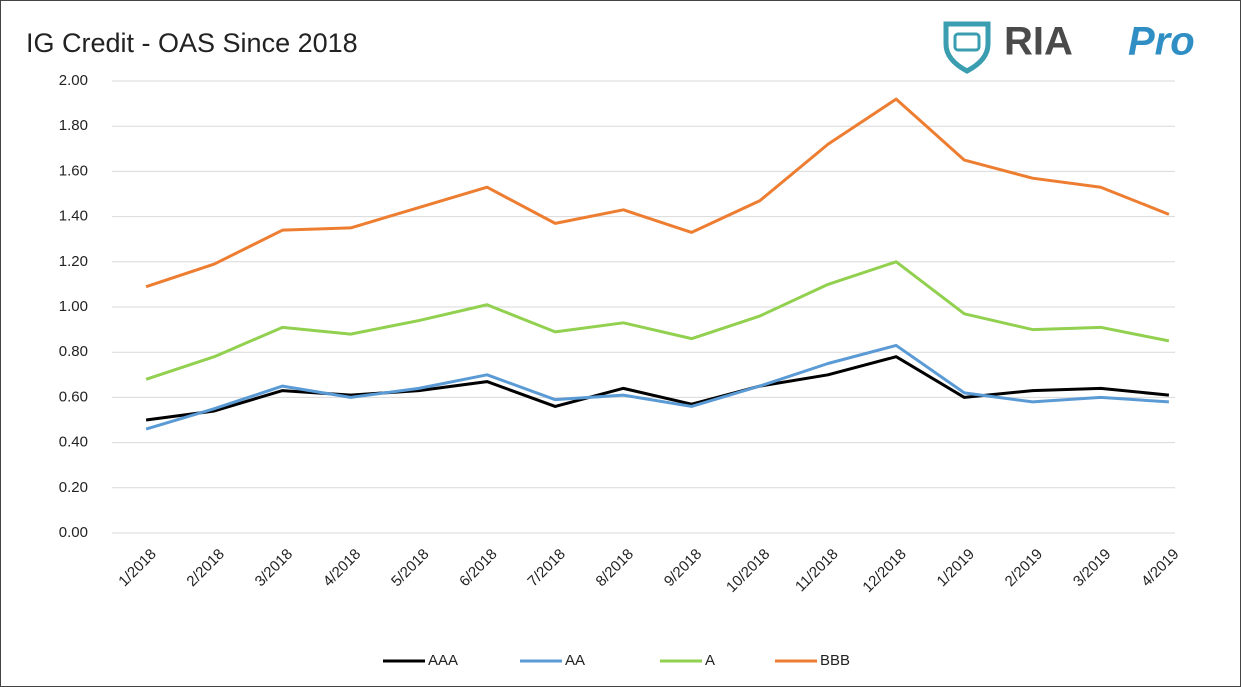  Describe the element at coordinates (192, 43) in the screenshot. I see `chart-title: IG Credit - OAS Since 2018` at that location.